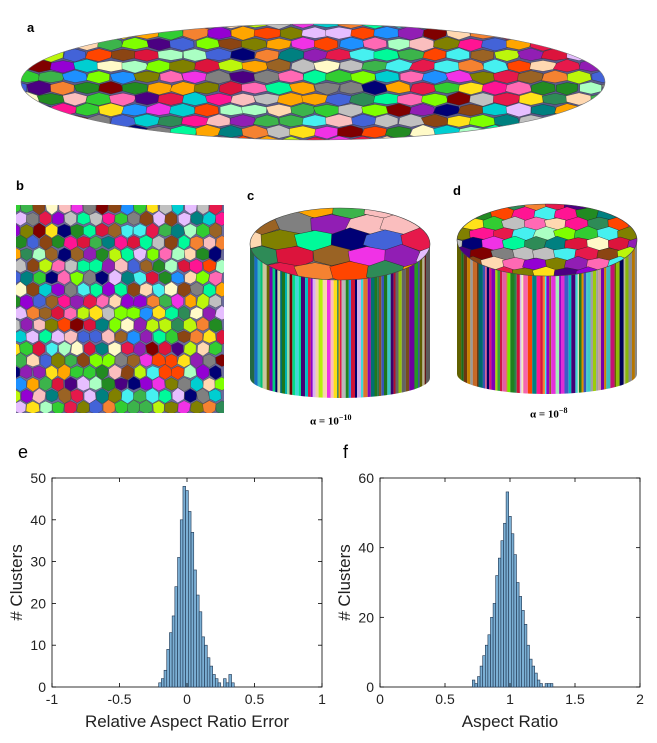 The height and width of the screenshot is (743, 657). I want to click on alpha-caption-d: α = 10−8, so click(548, 413).